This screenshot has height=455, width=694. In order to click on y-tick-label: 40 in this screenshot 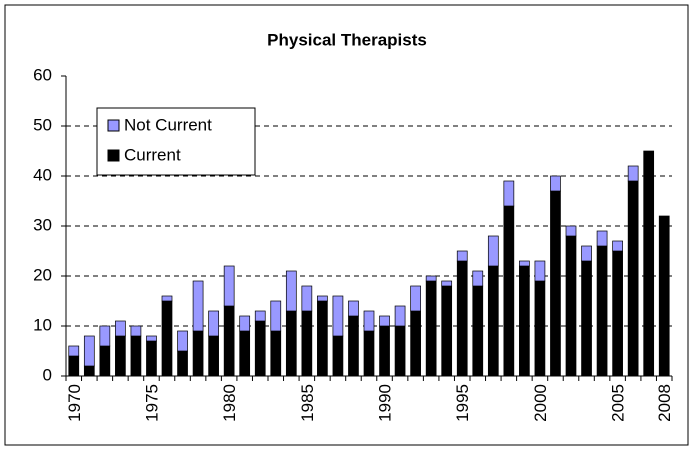, I will do `click(42, 174)`.